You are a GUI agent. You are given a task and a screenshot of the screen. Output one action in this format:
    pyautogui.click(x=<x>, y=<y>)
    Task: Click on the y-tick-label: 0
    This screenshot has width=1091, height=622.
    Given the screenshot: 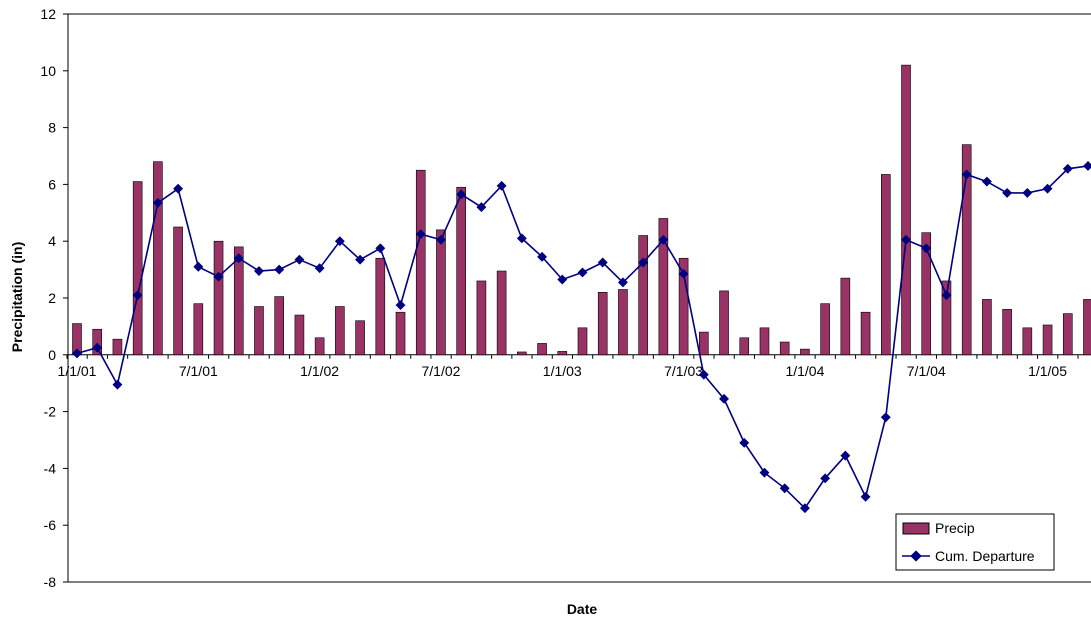 What is the action you would take?
    pyautogui.click(x=52, y=355)
    